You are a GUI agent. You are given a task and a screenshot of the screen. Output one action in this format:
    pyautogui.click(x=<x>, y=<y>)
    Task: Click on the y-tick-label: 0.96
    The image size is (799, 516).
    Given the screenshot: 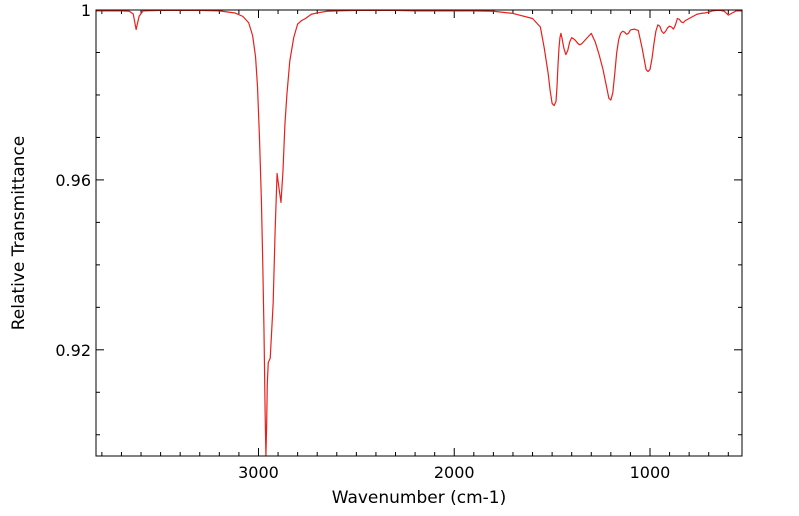 What is the action you would take?
    pyautogui.click(x=73, y=180)
    